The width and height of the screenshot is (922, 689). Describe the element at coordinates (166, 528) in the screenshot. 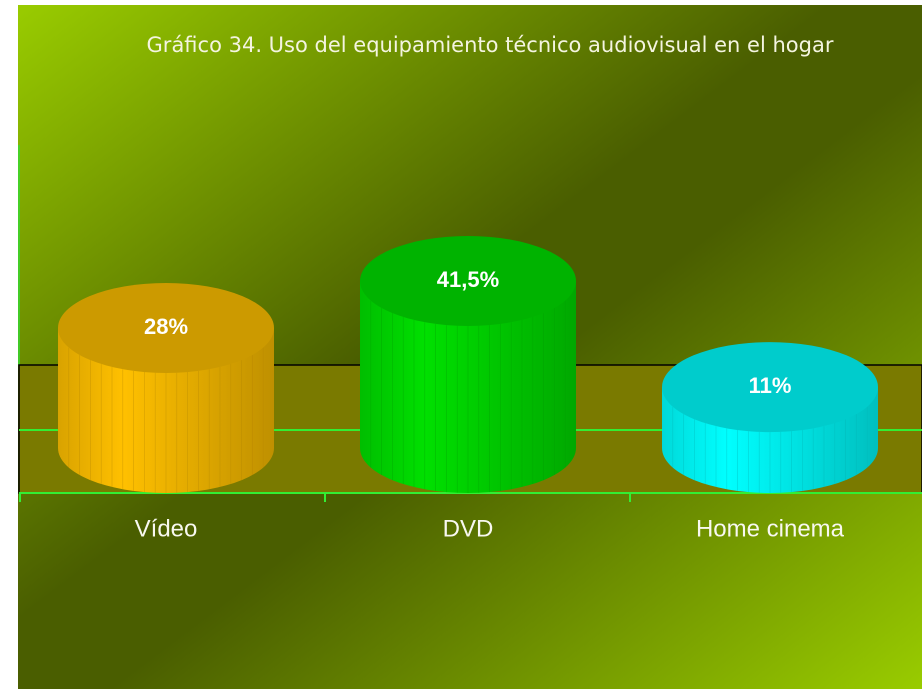

I see `x-tick-label: Vídeo` at that location.